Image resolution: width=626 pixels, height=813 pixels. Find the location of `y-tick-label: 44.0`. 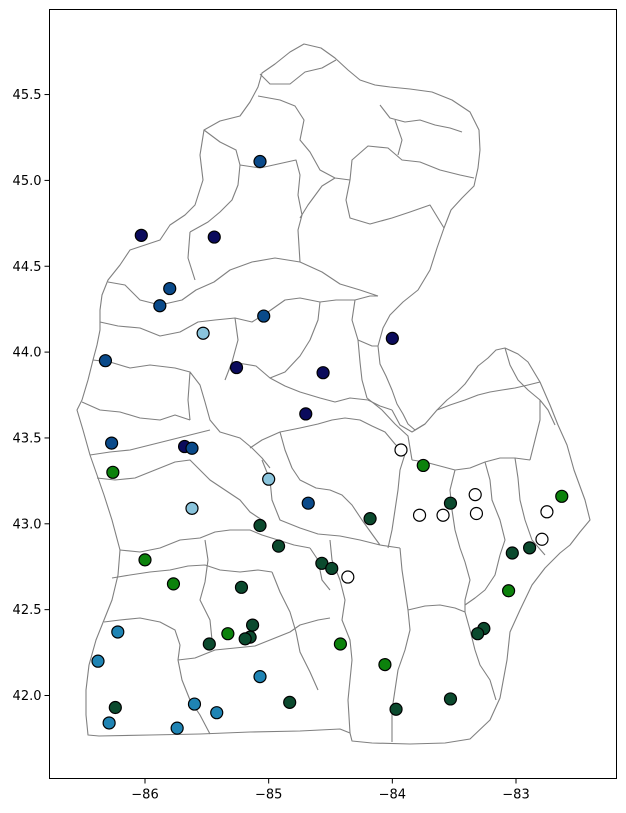

y-tick-label: 44.0 is located at coordinates (27, 353).